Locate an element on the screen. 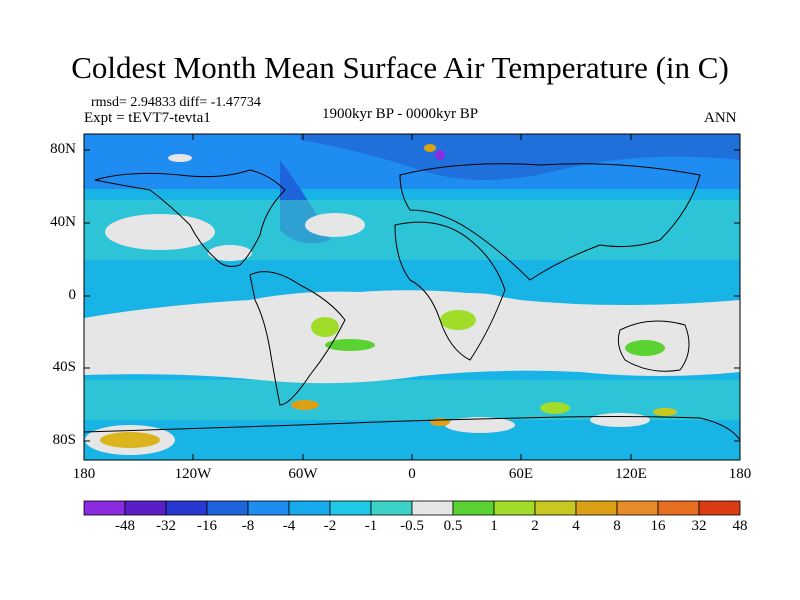  lon-tick-label: 120W is located at coordinates (193, 474).